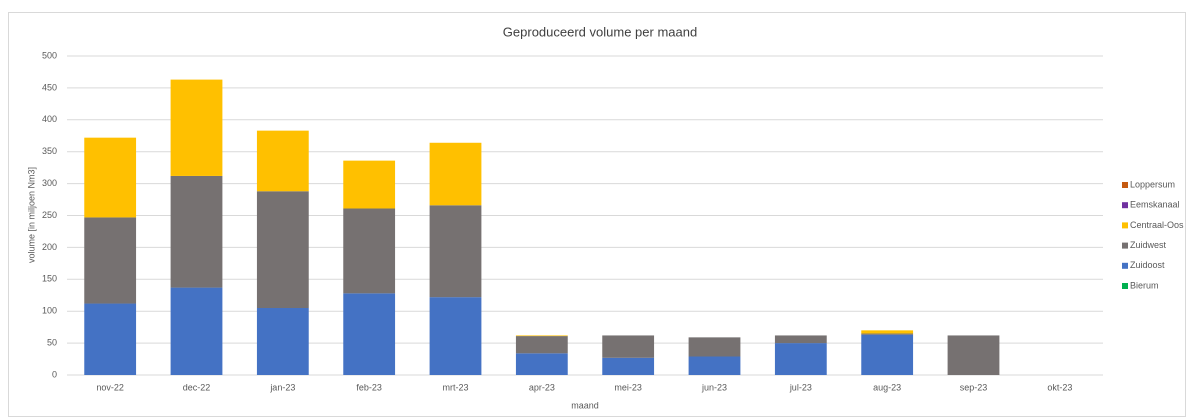 The height and width of the screenshot is (417, 1186). What do you see at coordinates (628, 387) in the screenshot?
I see `x-tick-label: mei-23` at bounding box center [628, 387].